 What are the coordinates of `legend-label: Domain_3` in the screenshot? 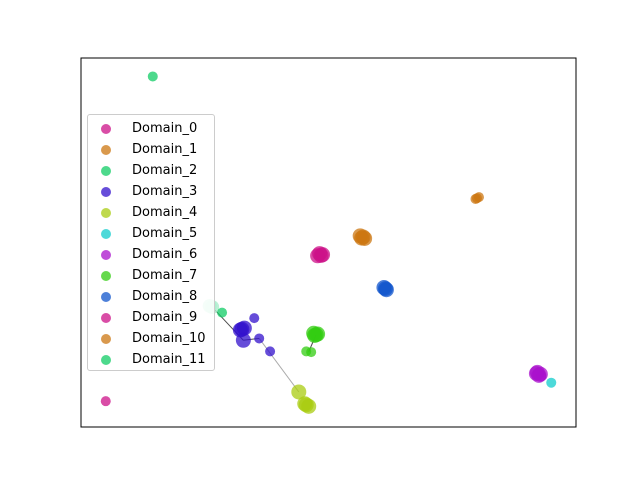 It's located at (165, 191).